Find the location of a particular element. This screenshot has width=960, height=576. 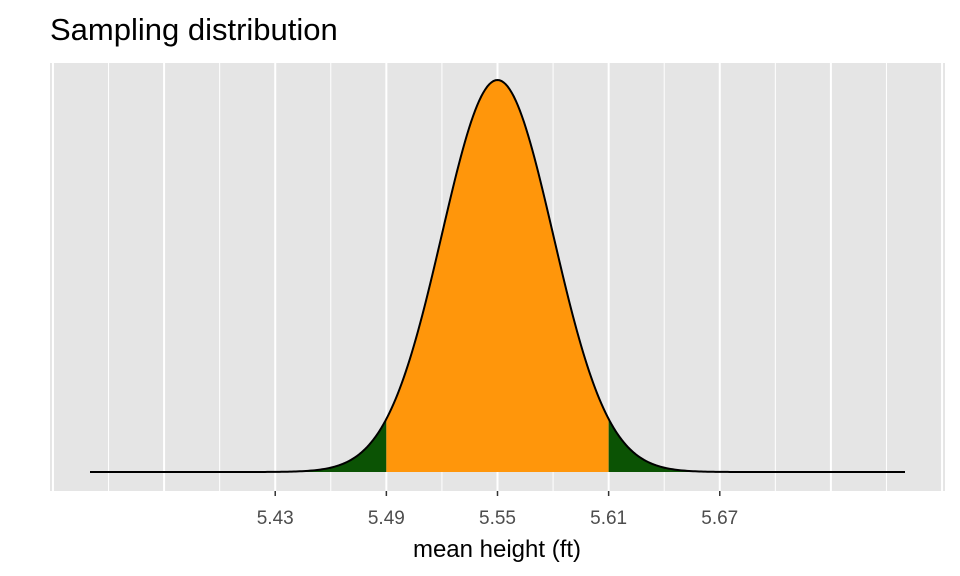

x-axis-title: mean height (ft) is located at coordinates (497, 549).